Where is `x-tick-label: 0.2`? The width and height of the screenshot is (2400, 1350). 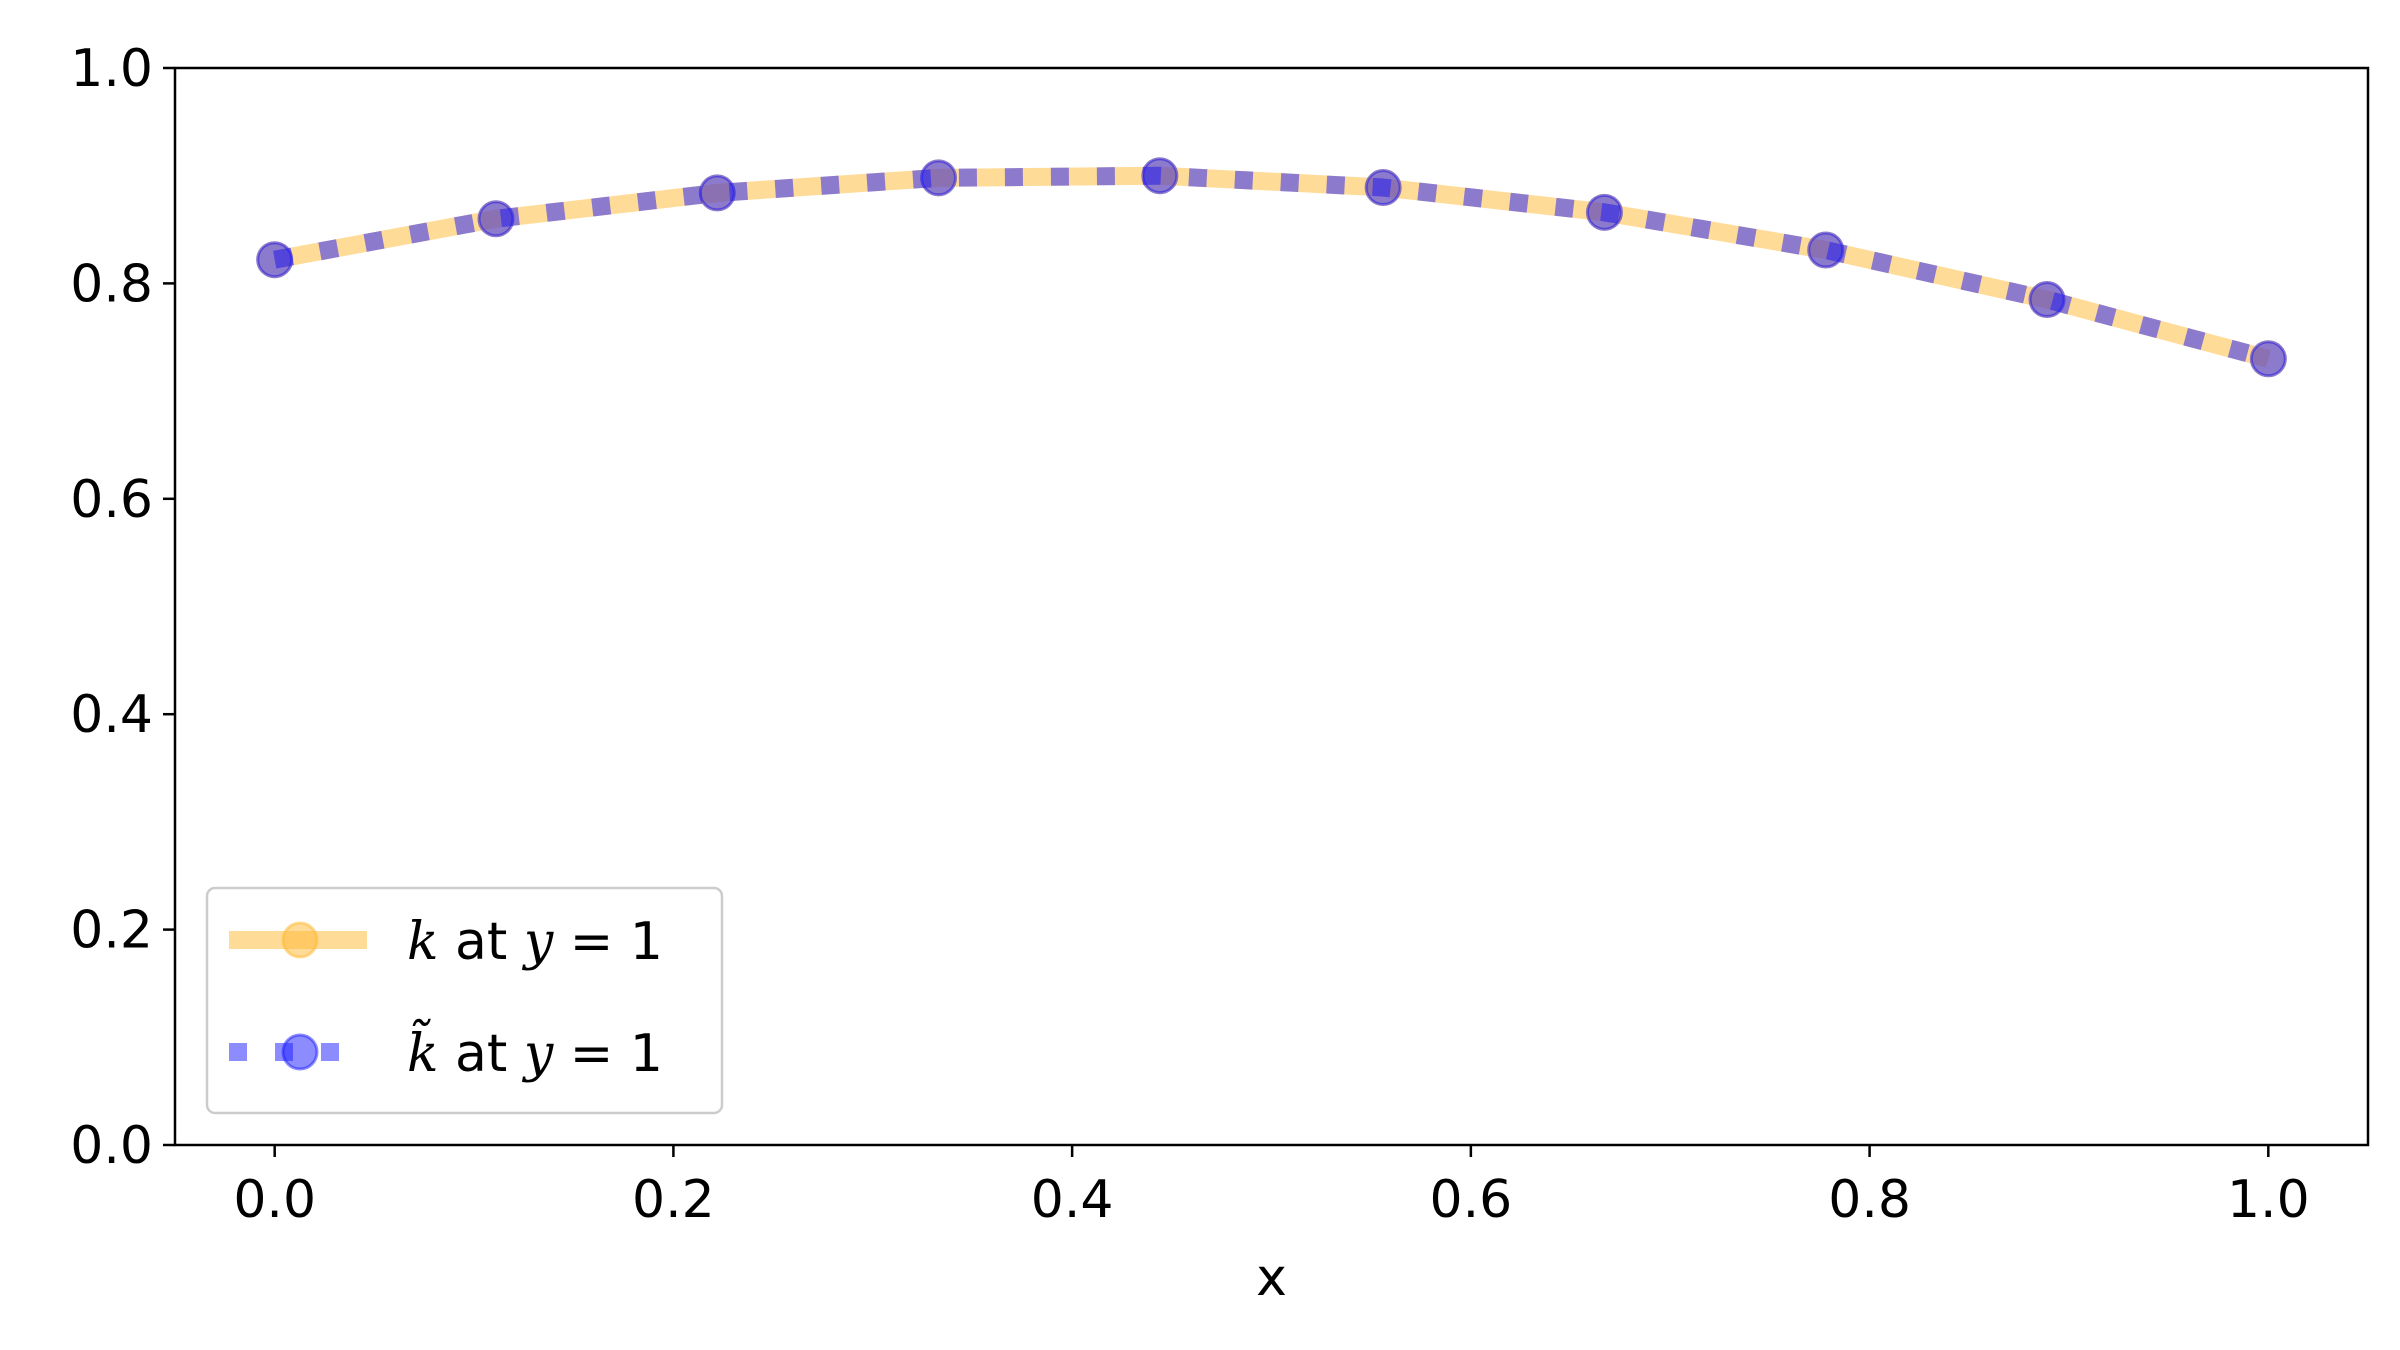 x-tick-label: 0.2 is located at coordinates (673, 1200).